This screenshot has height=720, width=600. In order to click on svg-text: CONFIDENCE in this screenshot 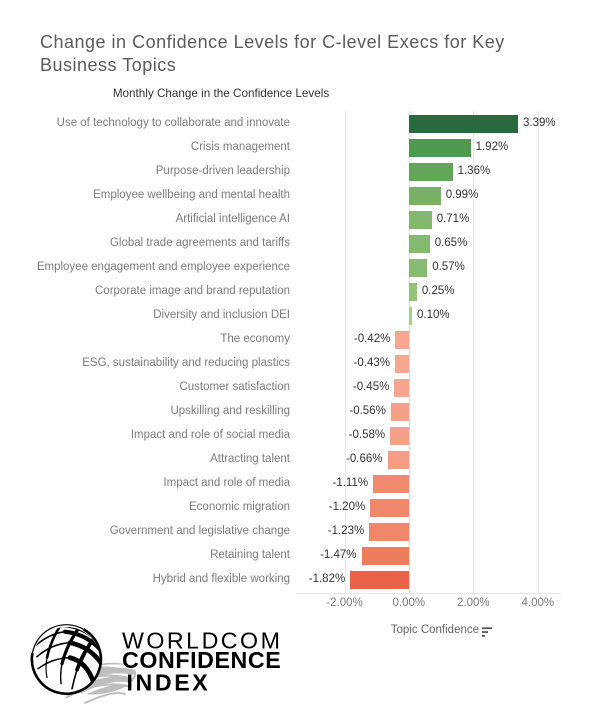, I will do `click(201, 660)`.